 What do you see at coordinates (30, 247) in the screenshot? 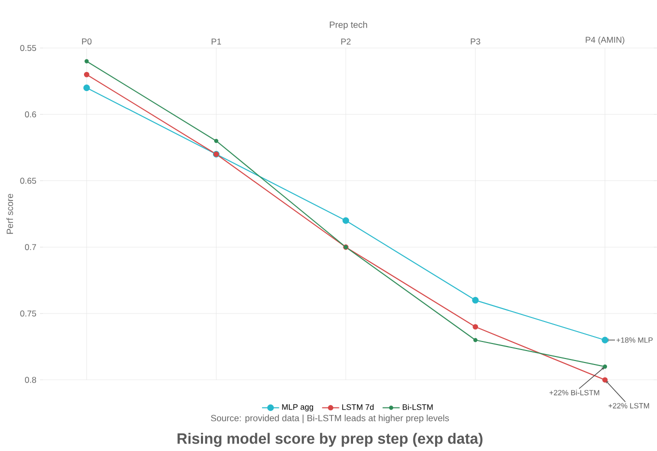
I see `y-tick-label: 0.7` at bounding box center [30, 247].